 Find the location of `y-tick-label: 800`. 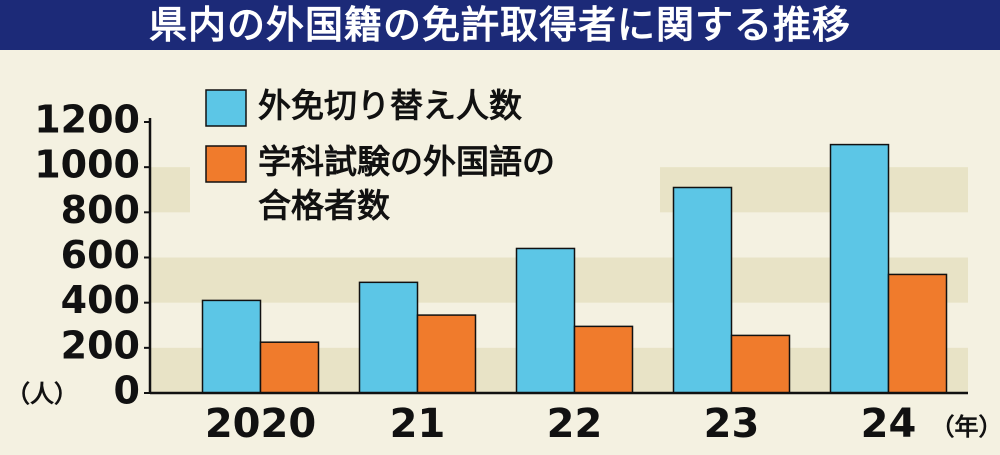

y-tick-label: 800 is located at coordinates (100, 210).